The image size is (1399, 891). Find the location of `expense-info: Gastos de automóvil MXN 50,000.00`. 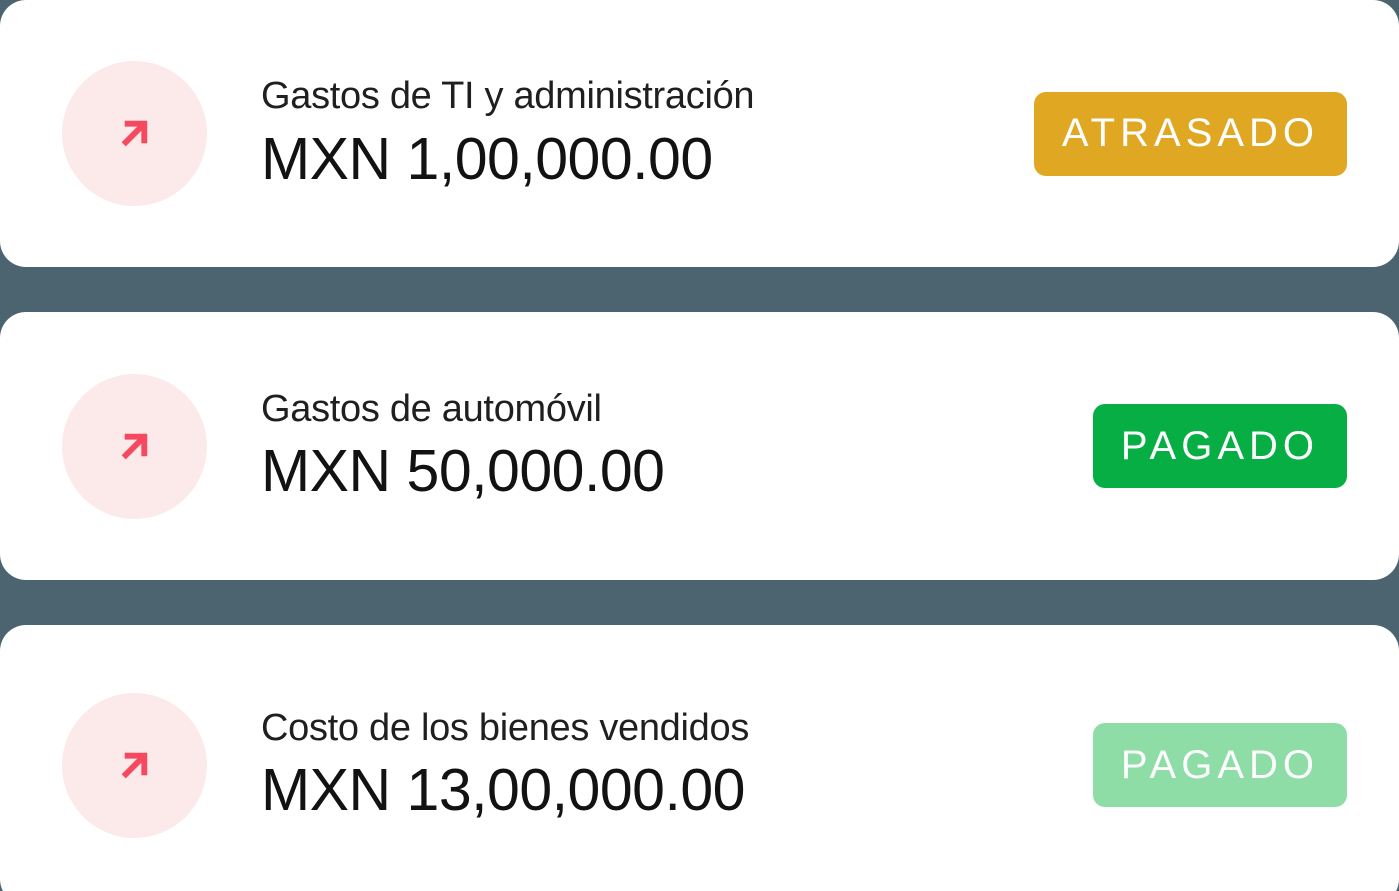

expense-info: Gastos de automóvil MXN 50,000.00 is located at coordinates (463, 446).